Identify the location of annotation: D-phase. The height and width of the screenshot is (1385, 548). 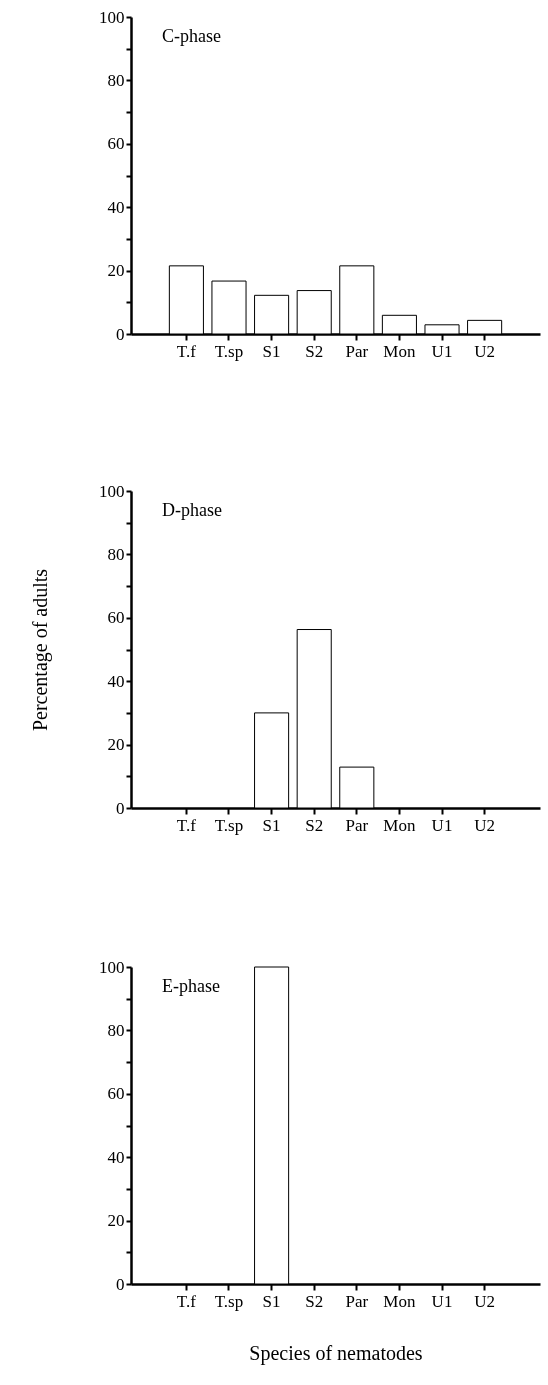
(192, 510).